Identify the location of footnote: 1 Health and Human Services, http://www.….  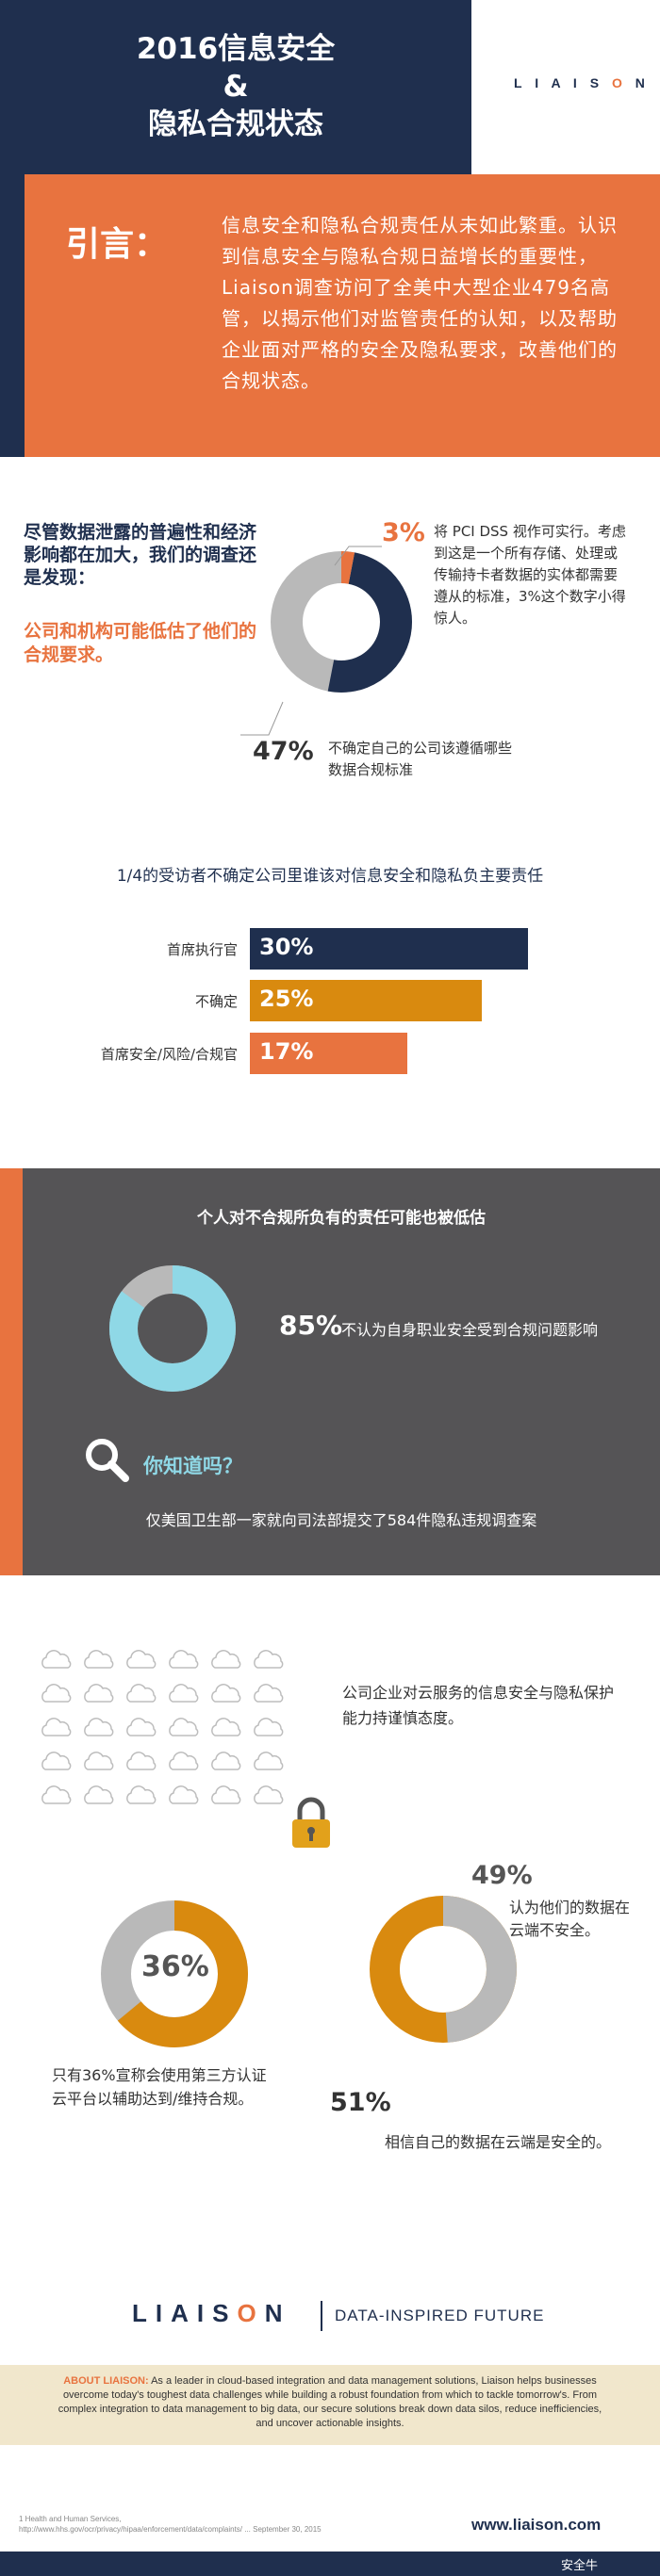
(170, 2524).